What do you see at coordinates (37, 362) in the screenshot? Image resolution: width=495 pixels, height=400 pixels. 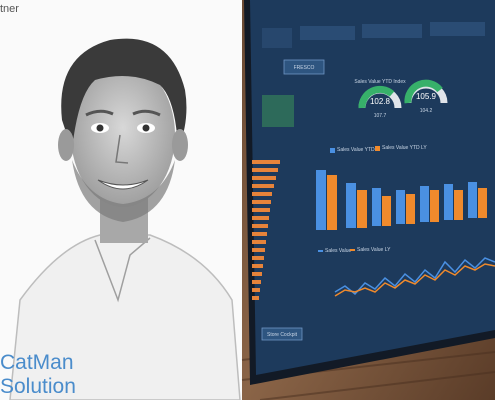 I see `logo-line1: CatMan` at bounding box center [37, 362].